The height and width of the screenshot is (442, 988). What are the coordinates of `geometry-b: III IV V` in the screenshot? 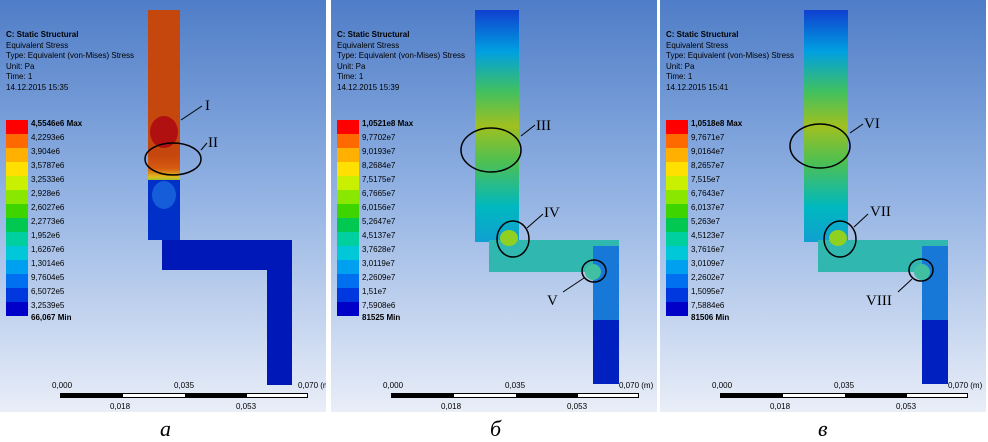 It's located at (539, 197).